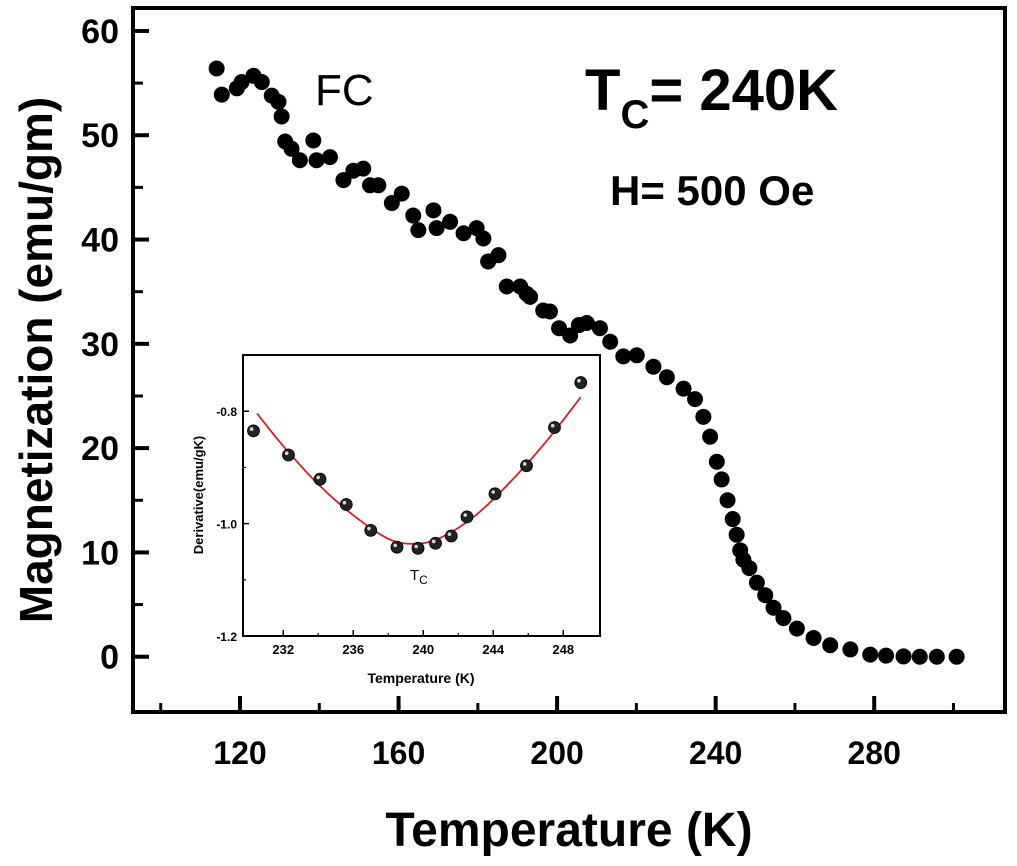 The image size is (1017, 866). What do you see at coordinates (100, 345) in the screenshot?
I see `y-tick-label: 30` at bounding box center [100, 345].